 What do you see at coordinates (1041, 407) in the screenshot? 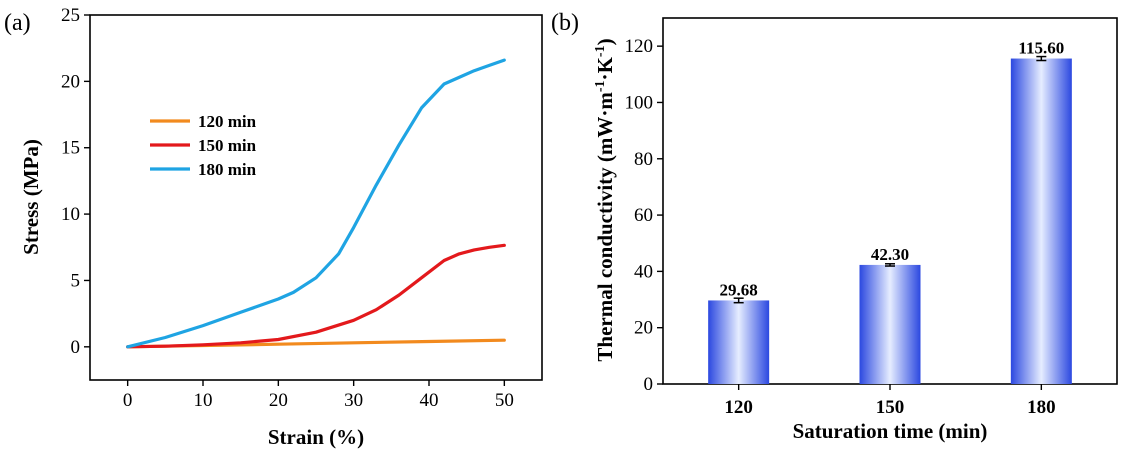
I see `x-tick-label: 180` at bounding box center [1041, 407].